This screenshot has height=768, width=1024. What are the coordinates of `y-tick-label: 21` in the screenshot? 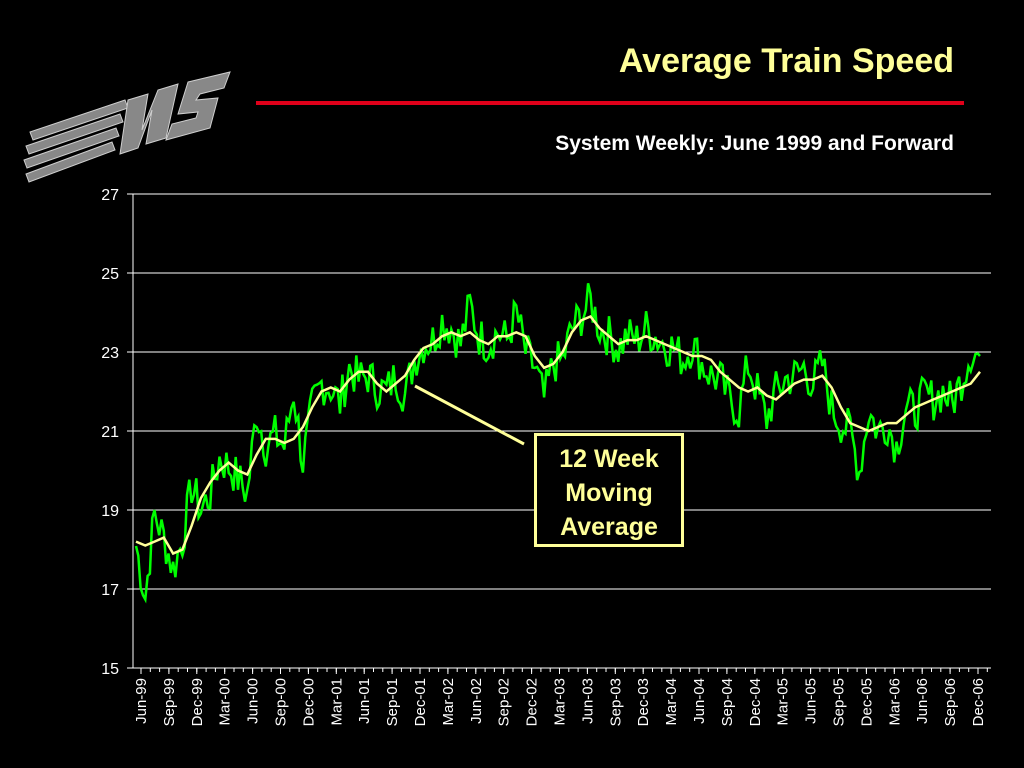 It's located at (110, 432).